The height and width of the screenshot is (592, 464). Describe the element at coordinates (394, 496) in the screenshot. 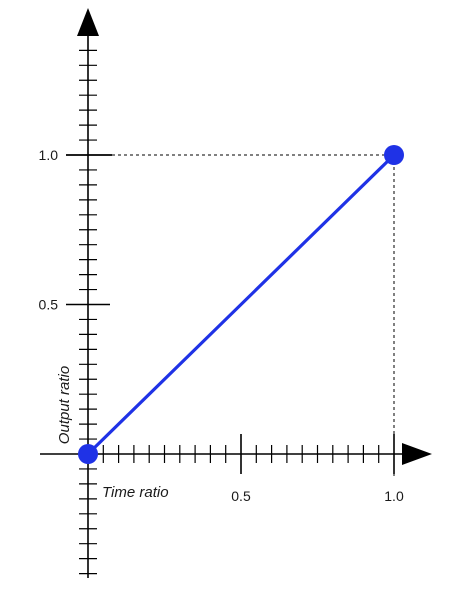

I see `x-tick-label: 1.0` at that location.